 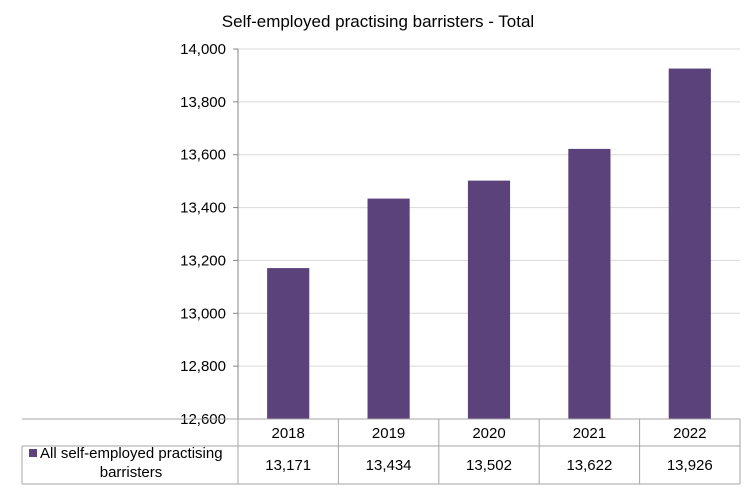 What do you see at coordinates (689, 244) in the screenshot?
I see `bar-2022` at bounding box center [689, 244].